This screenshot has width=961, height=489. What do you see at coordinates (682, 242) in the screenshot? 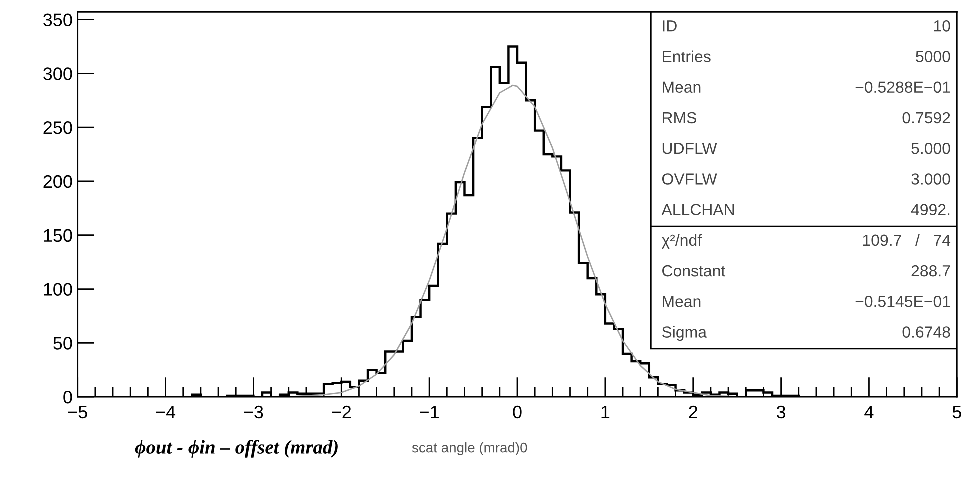
I see `annotation: χ²/ndf` at bounding box center [682, 242].